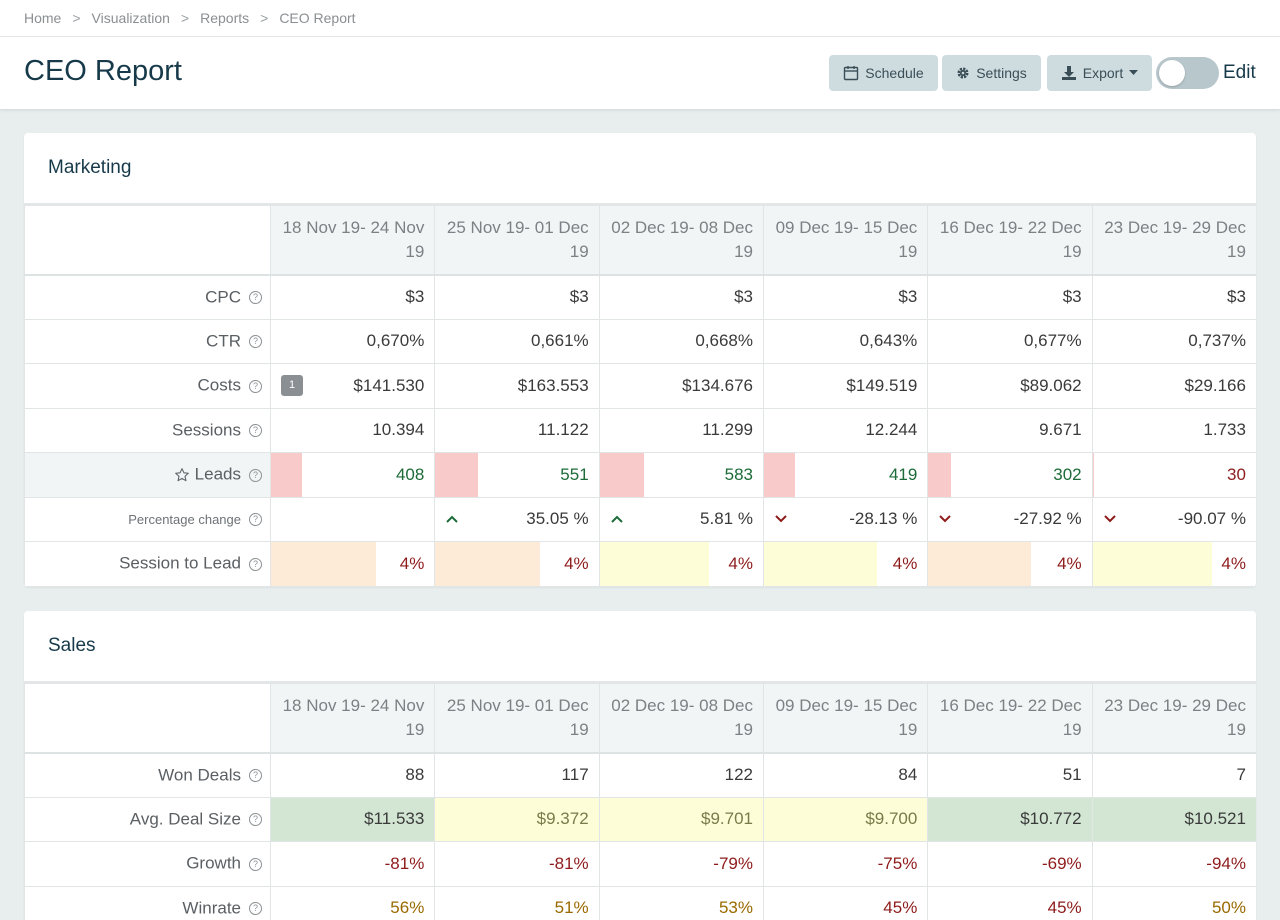 Image resolution: width=1280 pixels, height=920 pixels. What do you see at coordinates (1010, 864) in the screenshot?
I see `table-cell: -69%` at bounding box center [1010, 864].